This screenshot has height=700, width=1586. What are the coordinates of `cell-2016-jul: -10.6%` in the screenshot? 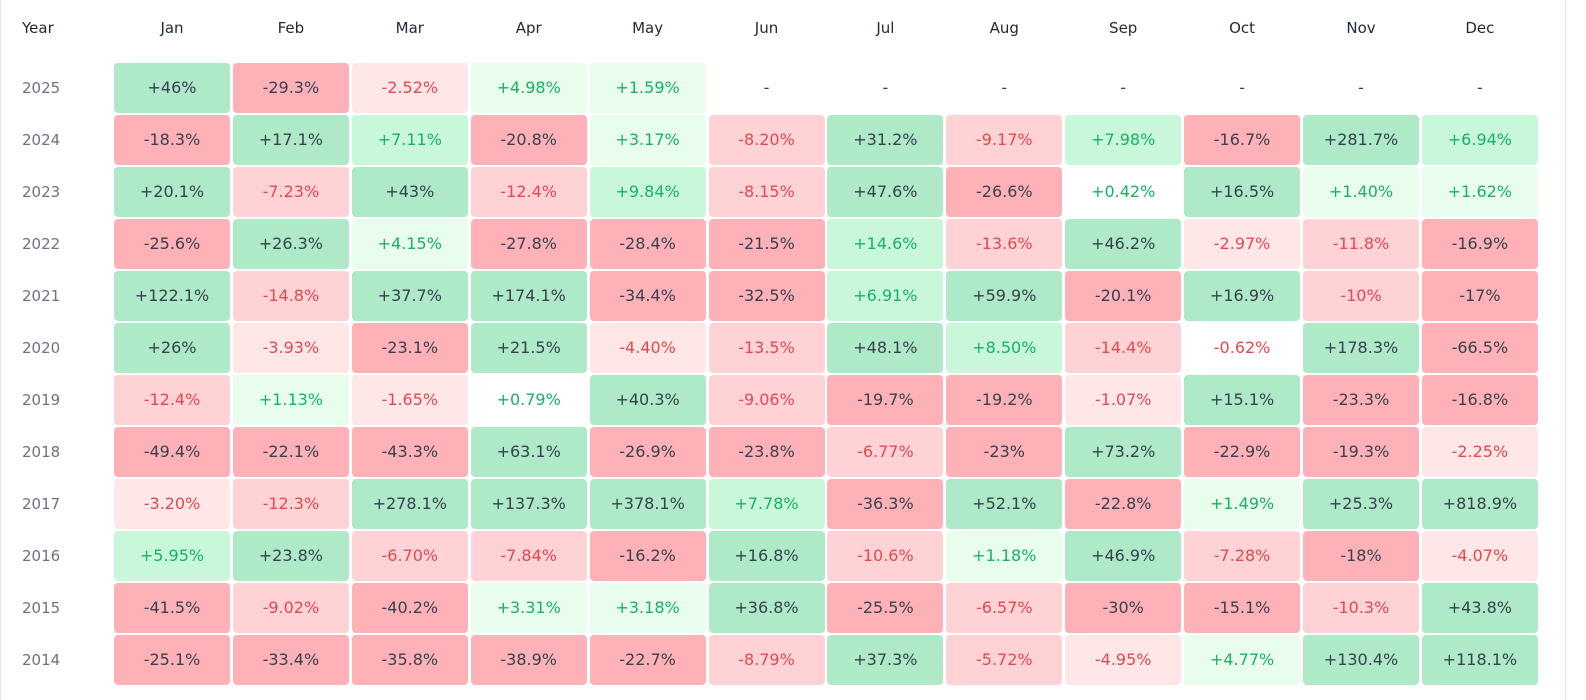 It's located at (885, 556).